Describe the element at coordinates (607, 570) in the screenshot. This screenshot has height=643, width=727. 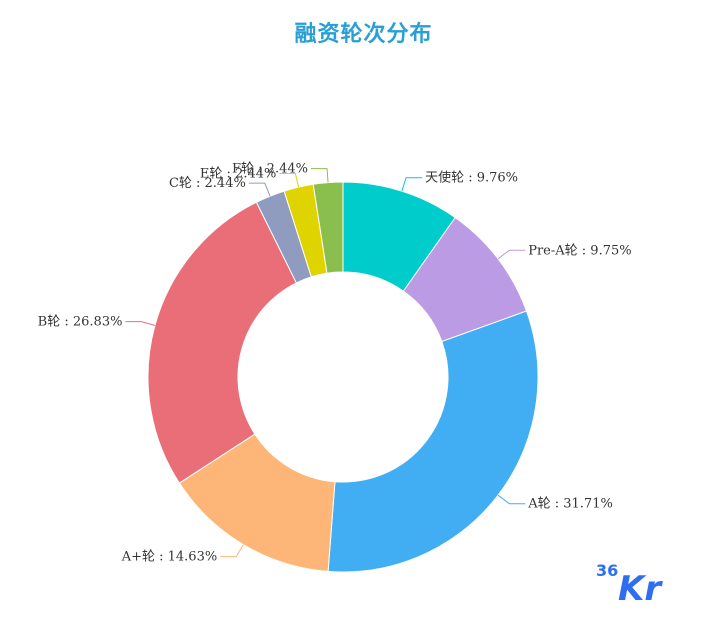
I see `svg-text: 36` at that location.